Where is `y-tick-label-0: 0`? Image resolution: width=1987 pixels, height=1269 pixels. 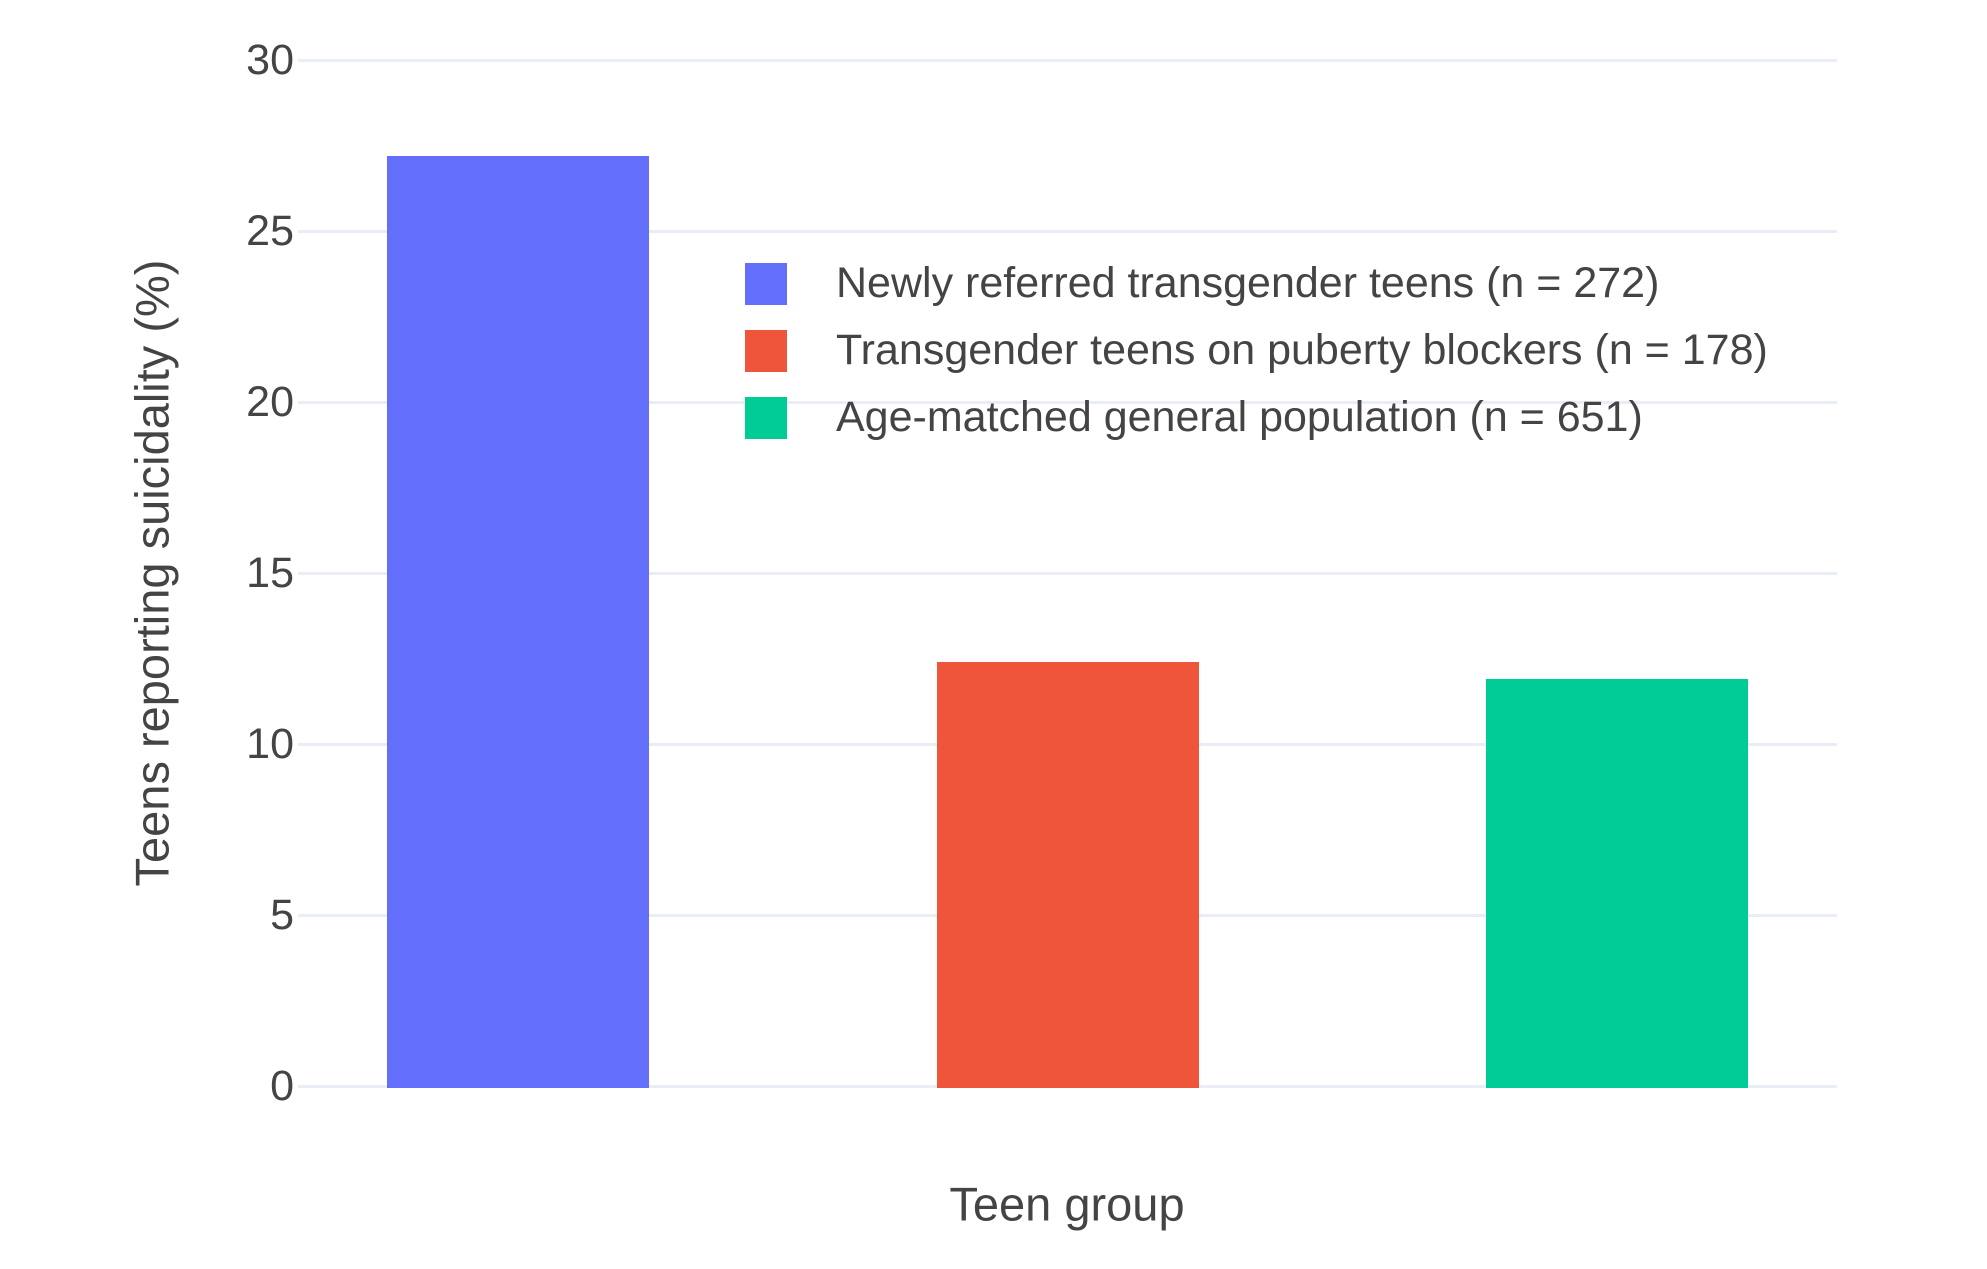
y-tick-label-0: 0 is located at coordinates (282, 1086).